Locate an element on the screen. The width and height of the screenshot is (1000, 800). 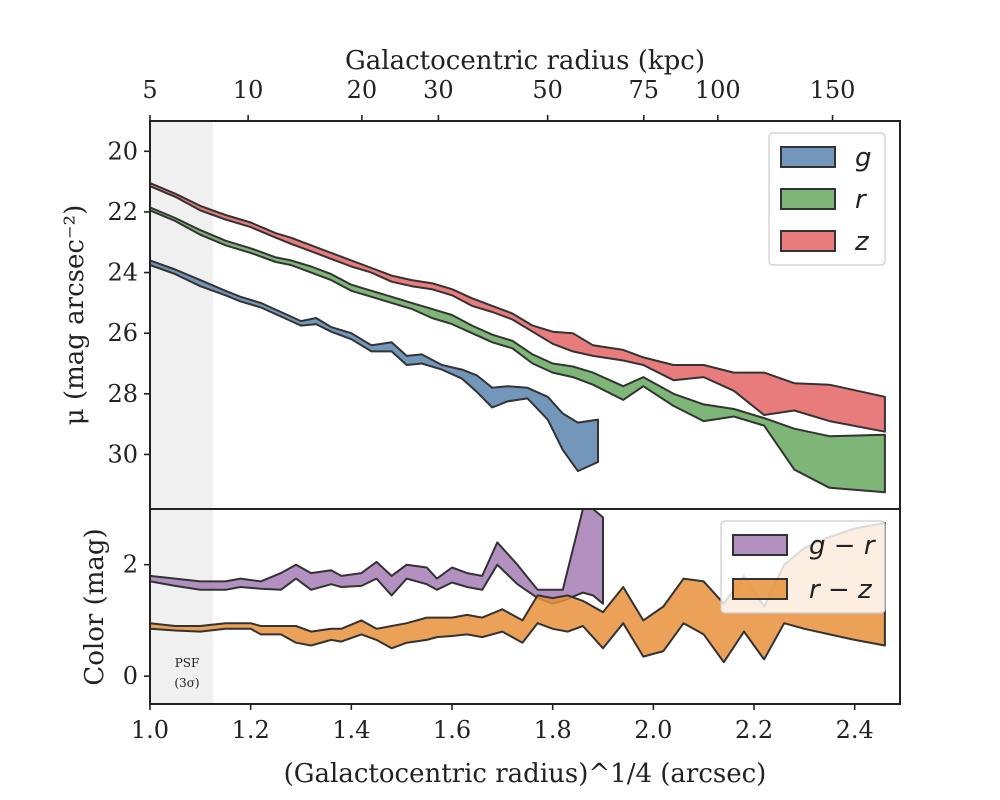
kpc-tick-label: 75 is located at coordinates (644, 90).